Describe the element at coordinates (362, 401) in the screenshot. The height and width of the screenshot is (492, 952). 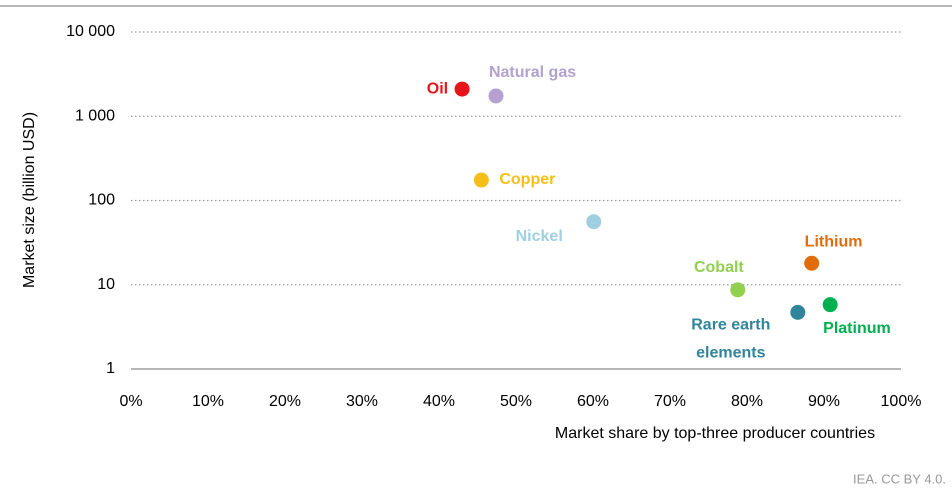
I see `x-tick-label: 30%` at that location.